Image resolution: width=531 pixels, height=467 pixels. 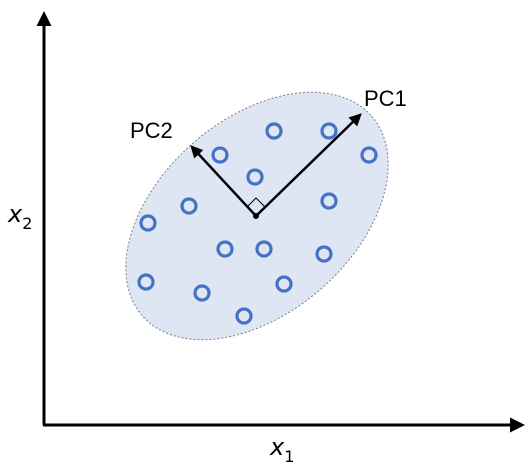 What do you see at coordinates (256, 207) in the screenshot?
I see `right-angle-marker` at bounding box center [256, 207].